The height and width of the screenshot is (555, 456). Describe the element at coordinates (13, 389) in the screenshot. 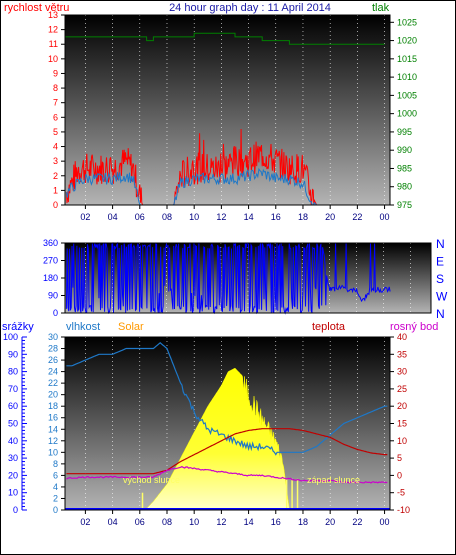

I see `rain-ytick-label: 70` at that location.